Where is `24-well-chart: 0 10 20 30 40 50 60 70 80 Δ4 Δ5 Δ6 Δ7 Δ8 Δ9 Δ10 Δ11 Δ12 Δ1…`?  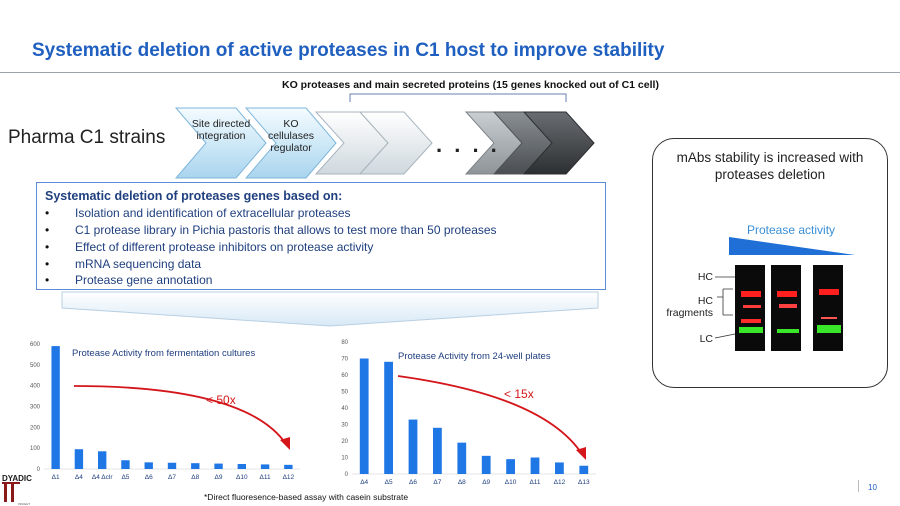
24-well-chart: 0 10 20 30 40 50 60 70 80 Δ4 Δ5 Δ6 Δ7 Δ8 Δ9 Δ10 Δ11 Δ12 Δ1… is located at coordinates (468, 413).